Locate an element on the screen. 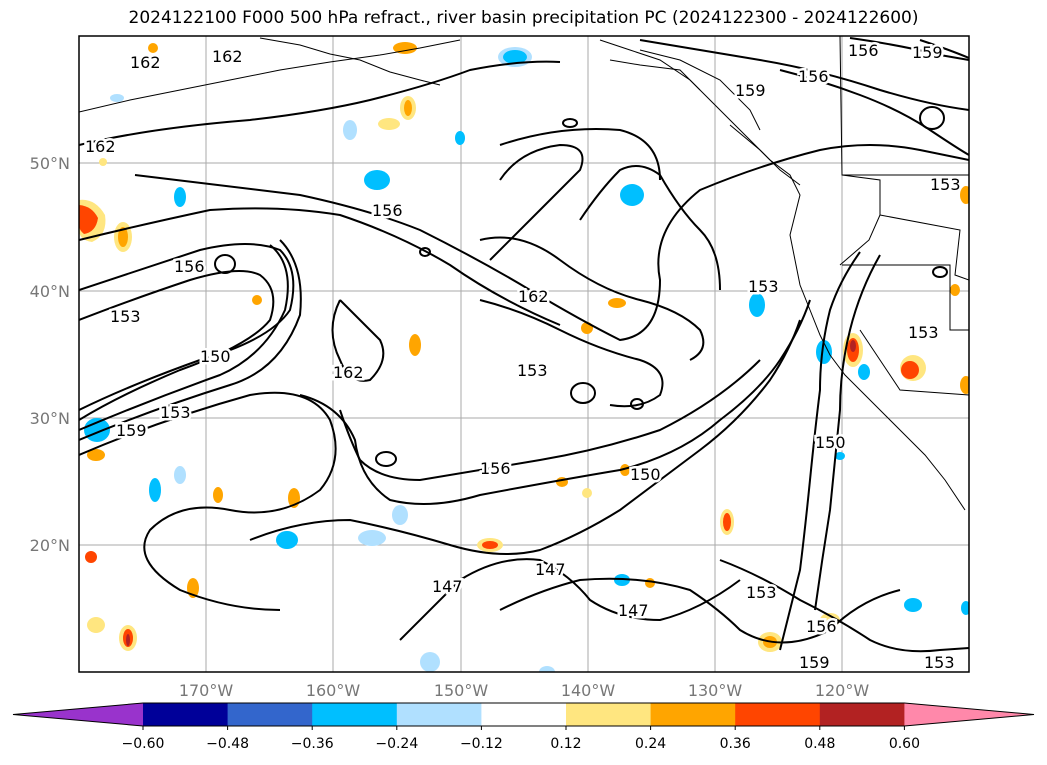 This screenshot has height=765, width=1047. colorbar-tick-label: 0.60 is located at coordinates (904, 744).